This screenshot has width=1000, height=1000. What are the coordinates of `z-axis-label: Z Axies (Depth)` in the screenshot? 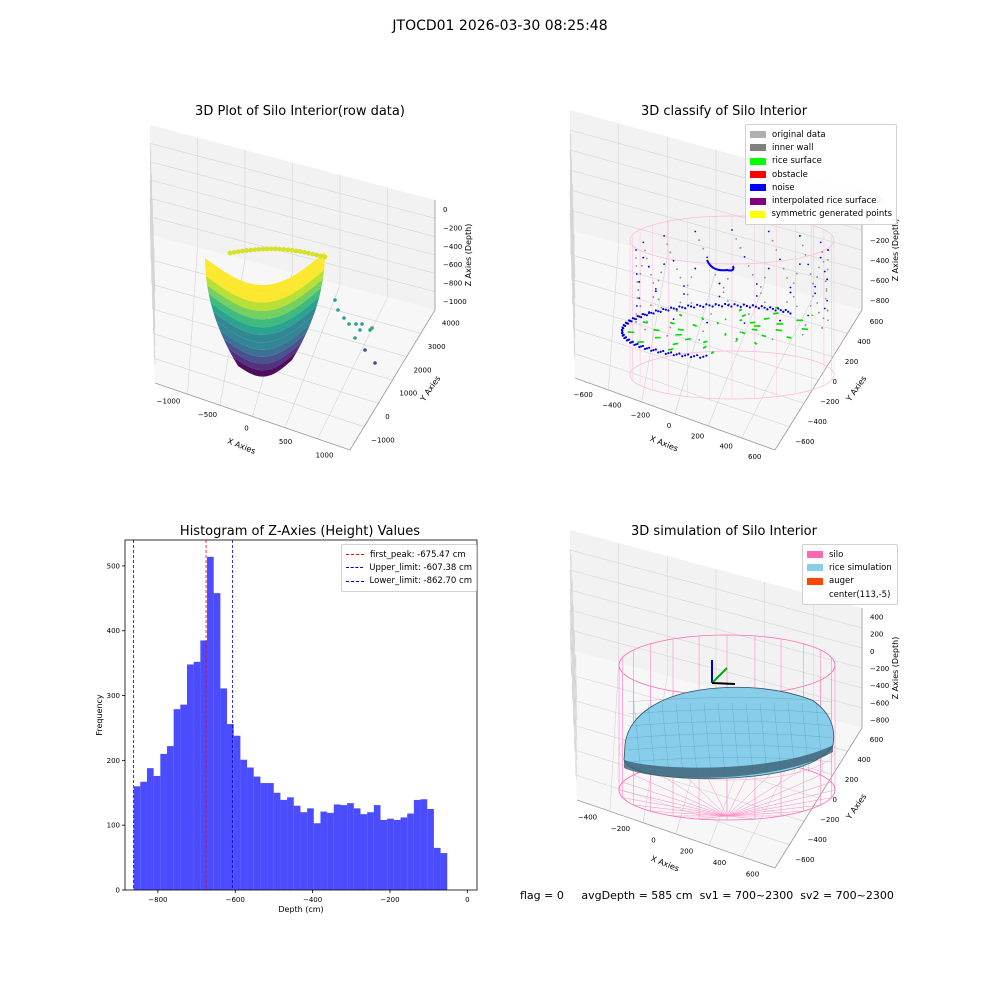 It's located at (895, 668).